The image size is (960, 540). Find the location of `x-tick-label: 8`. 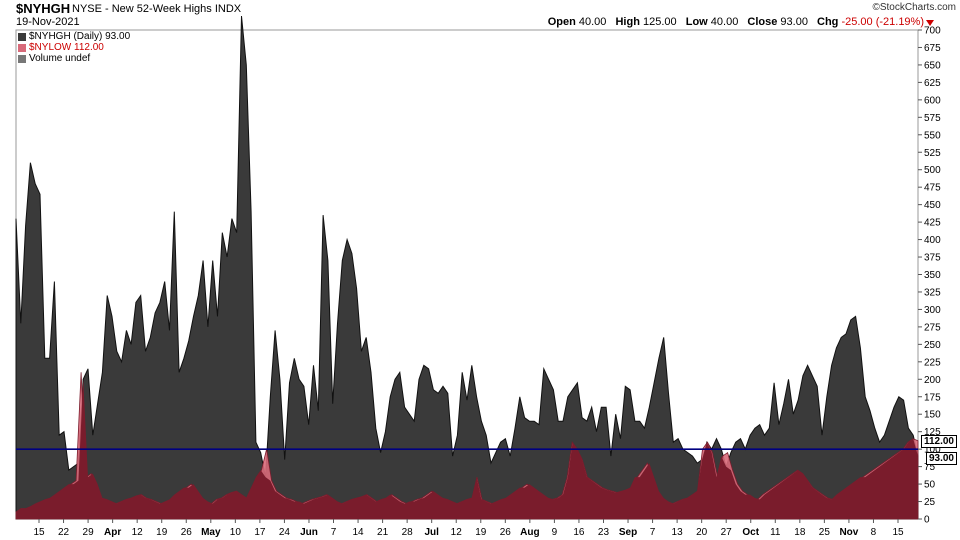

x-tick-label: 8 is located at coordinates (874, 532).